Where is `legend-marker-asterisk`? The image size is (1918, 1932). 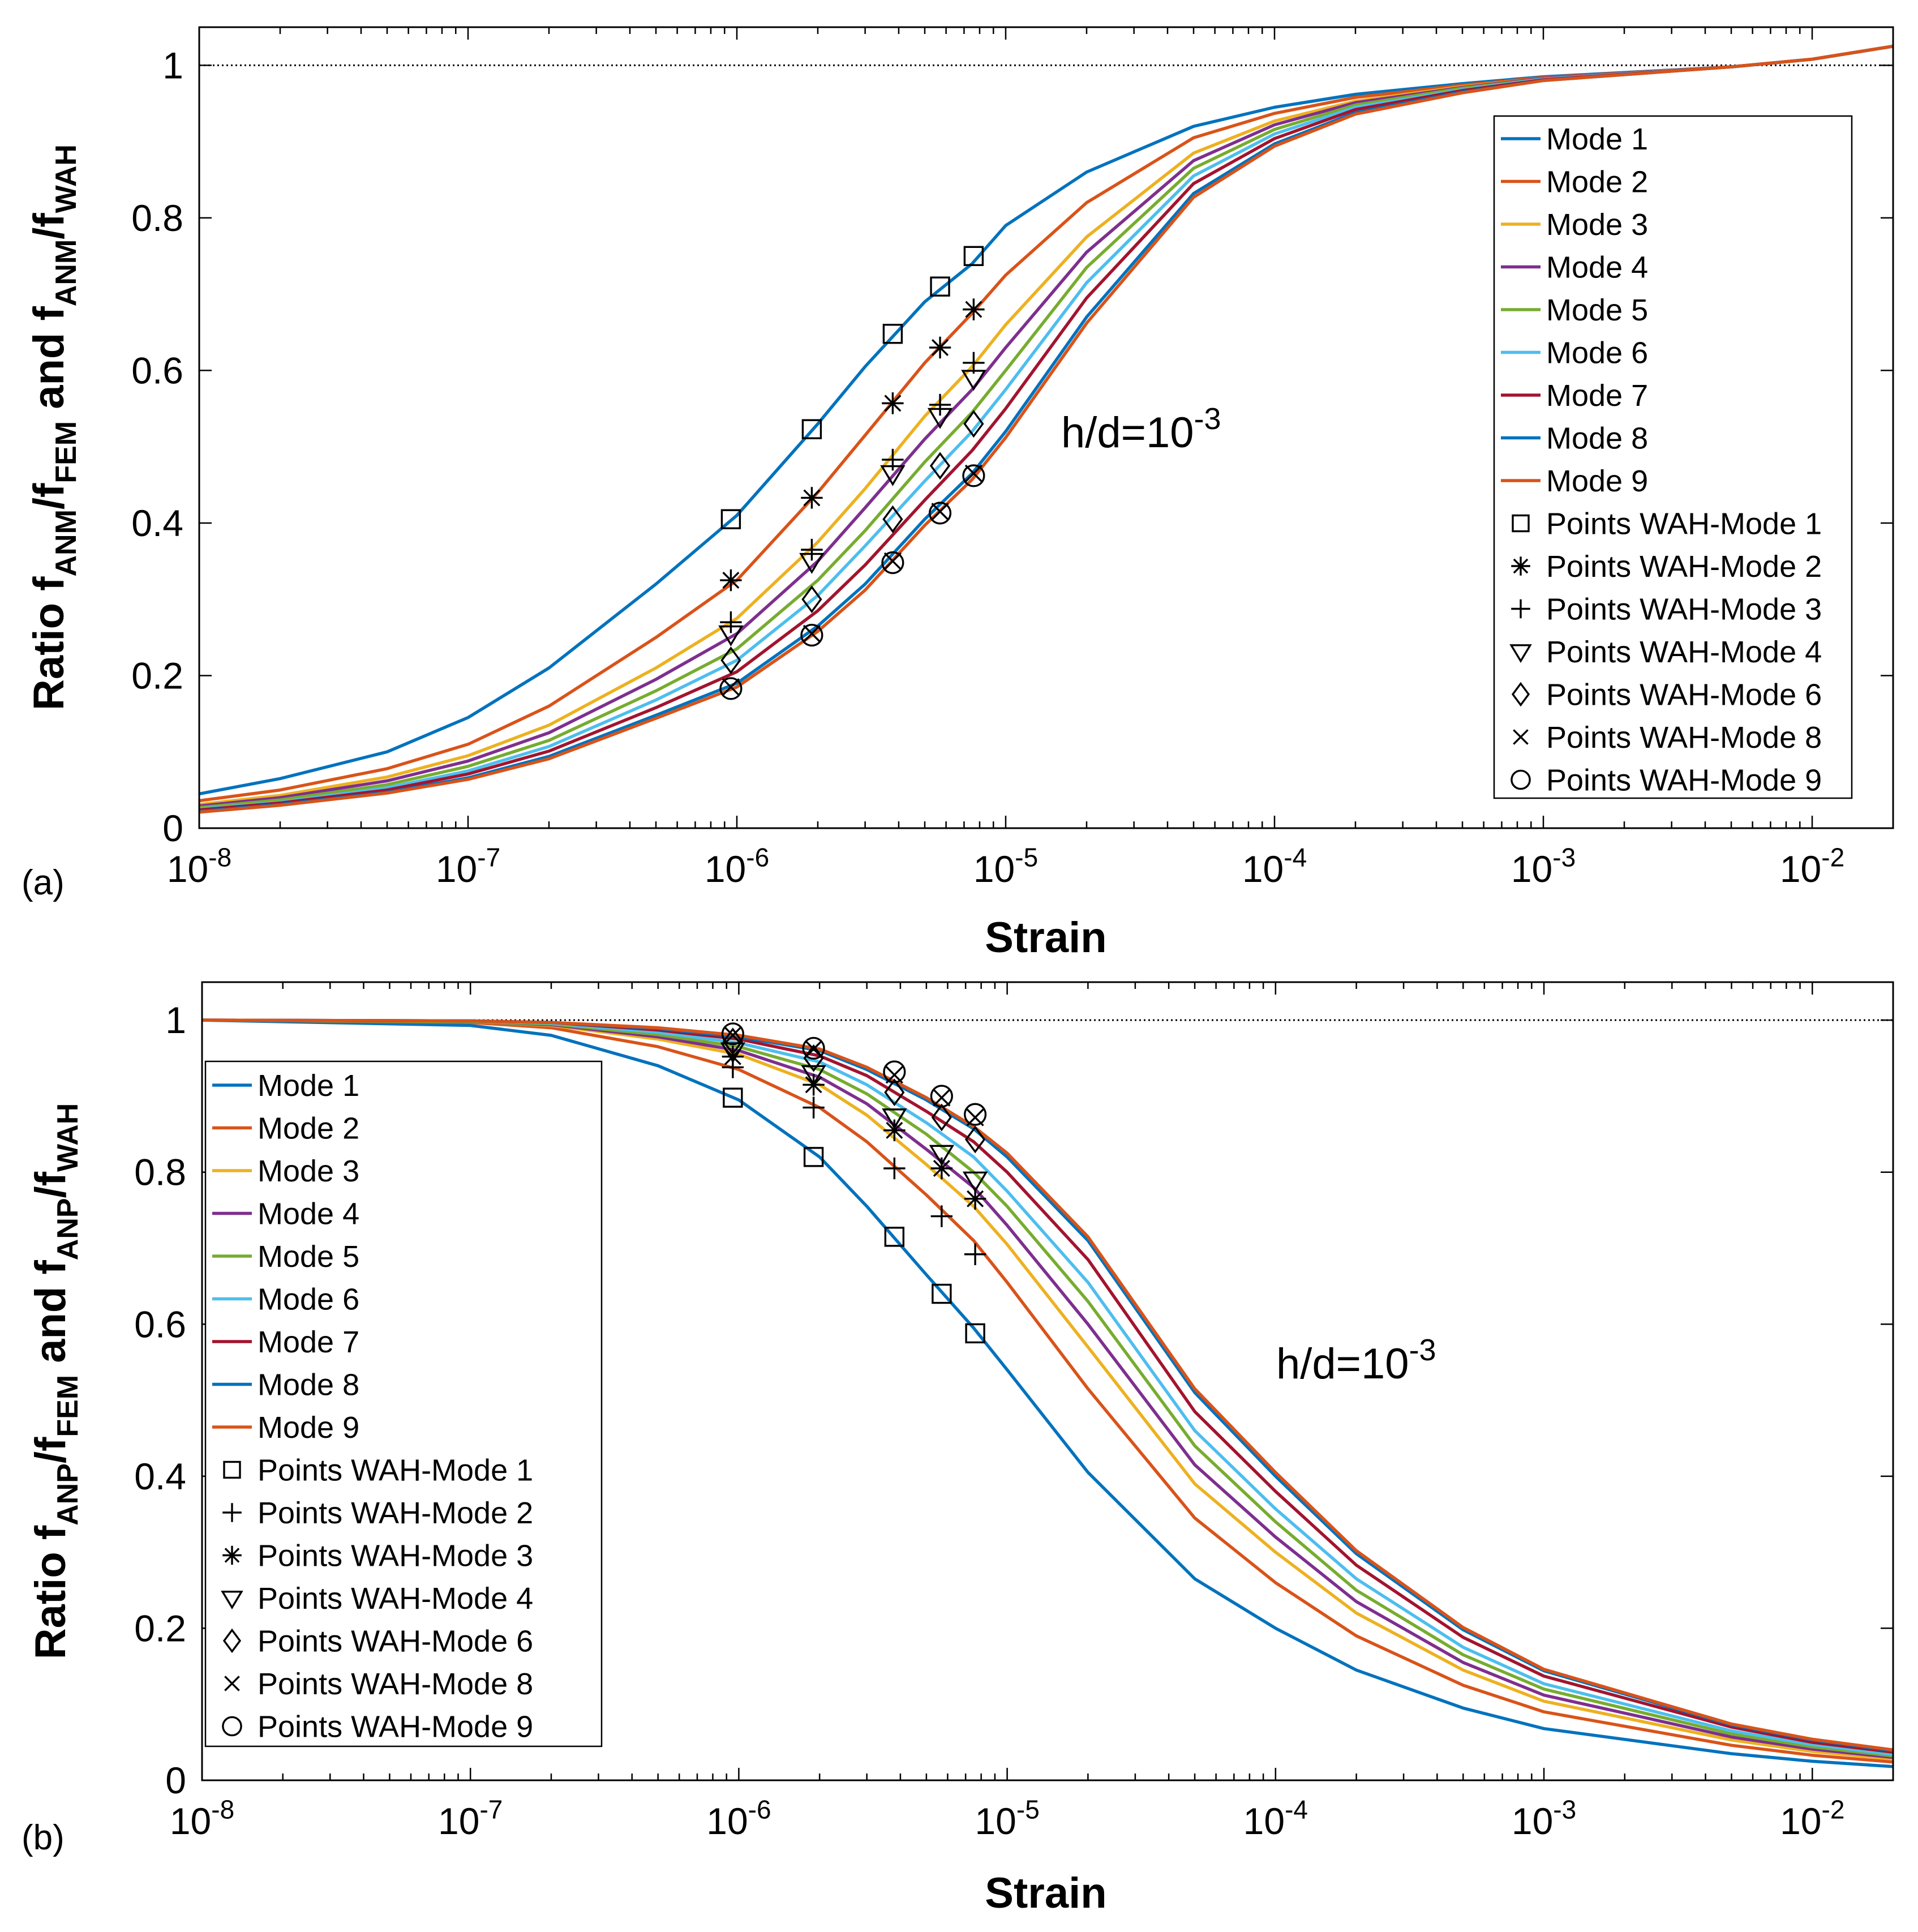
legend-marker-asterisk is located at coordinates (1520, 566).